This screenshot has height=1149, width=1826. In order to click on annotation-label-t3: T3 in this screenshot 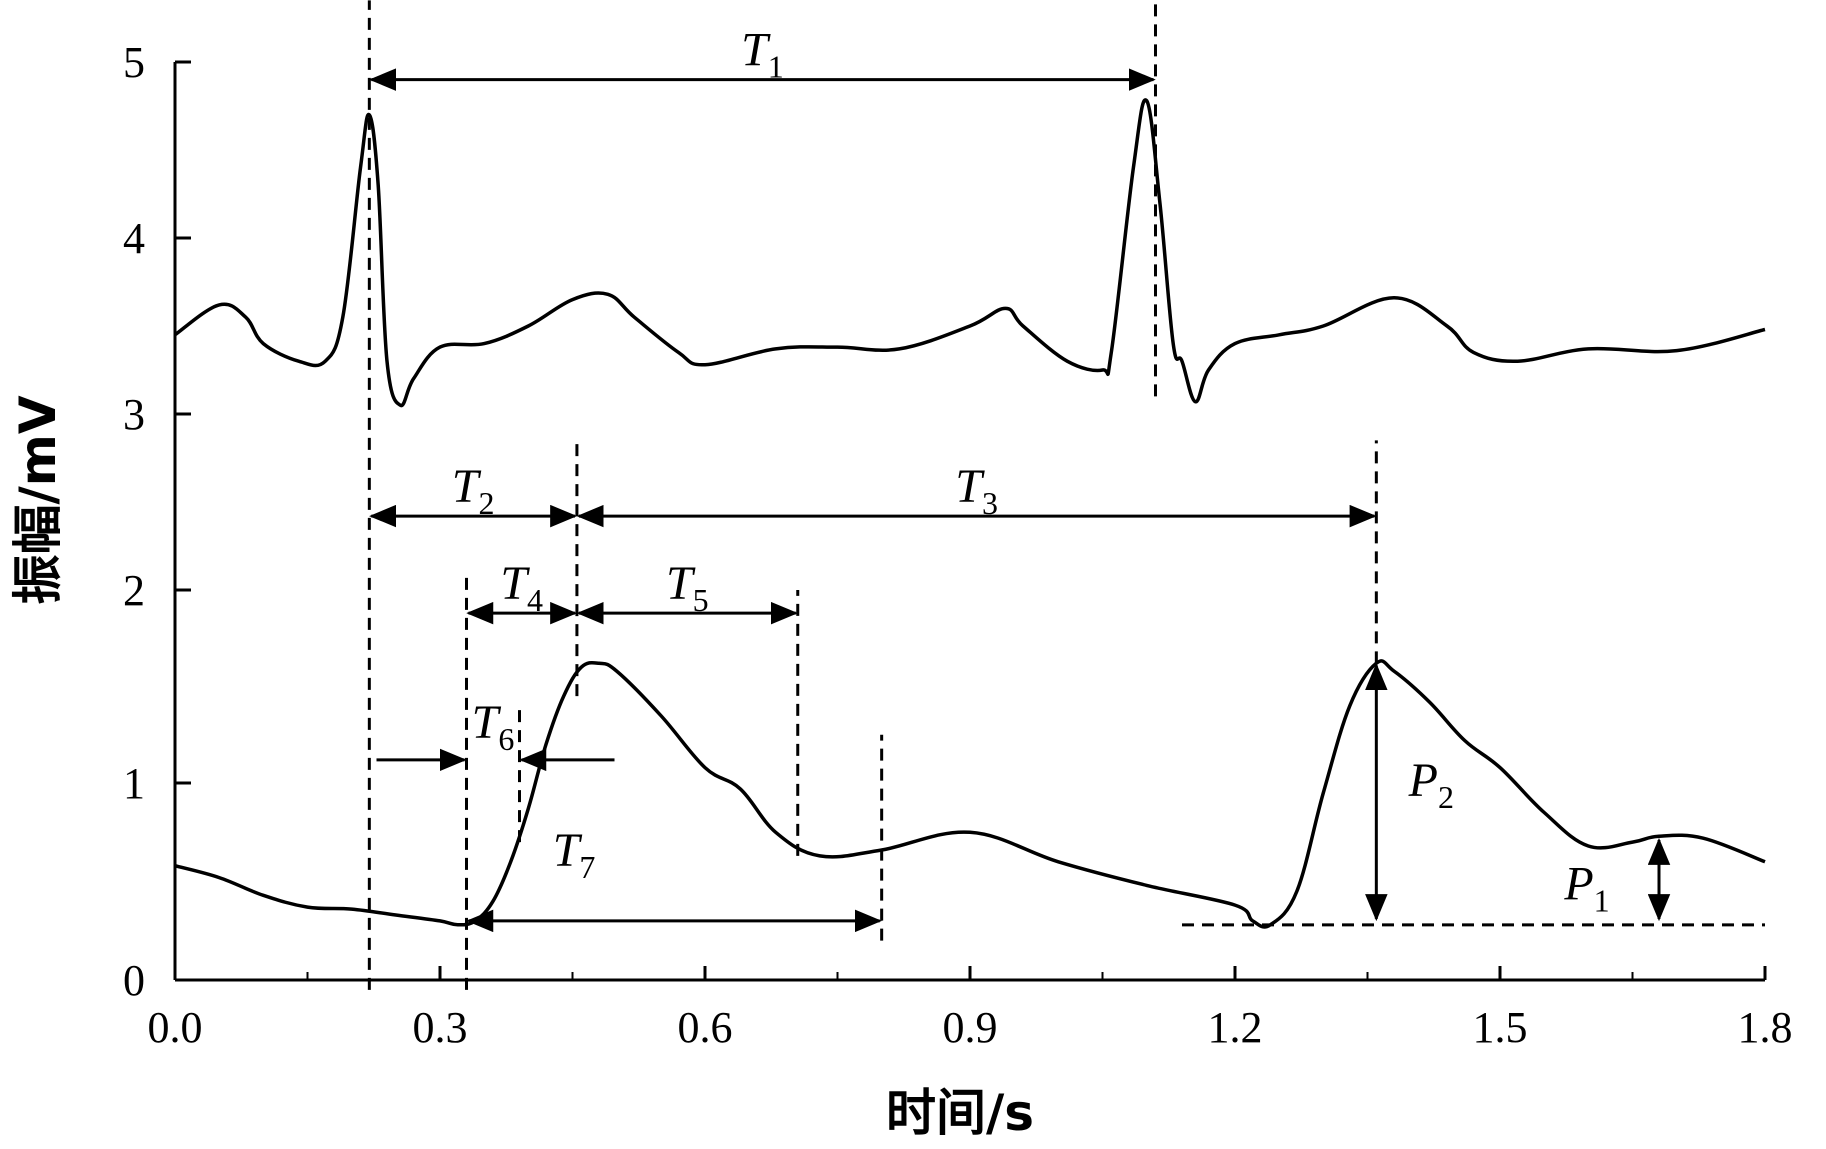, I will do `click(976, 490)`.